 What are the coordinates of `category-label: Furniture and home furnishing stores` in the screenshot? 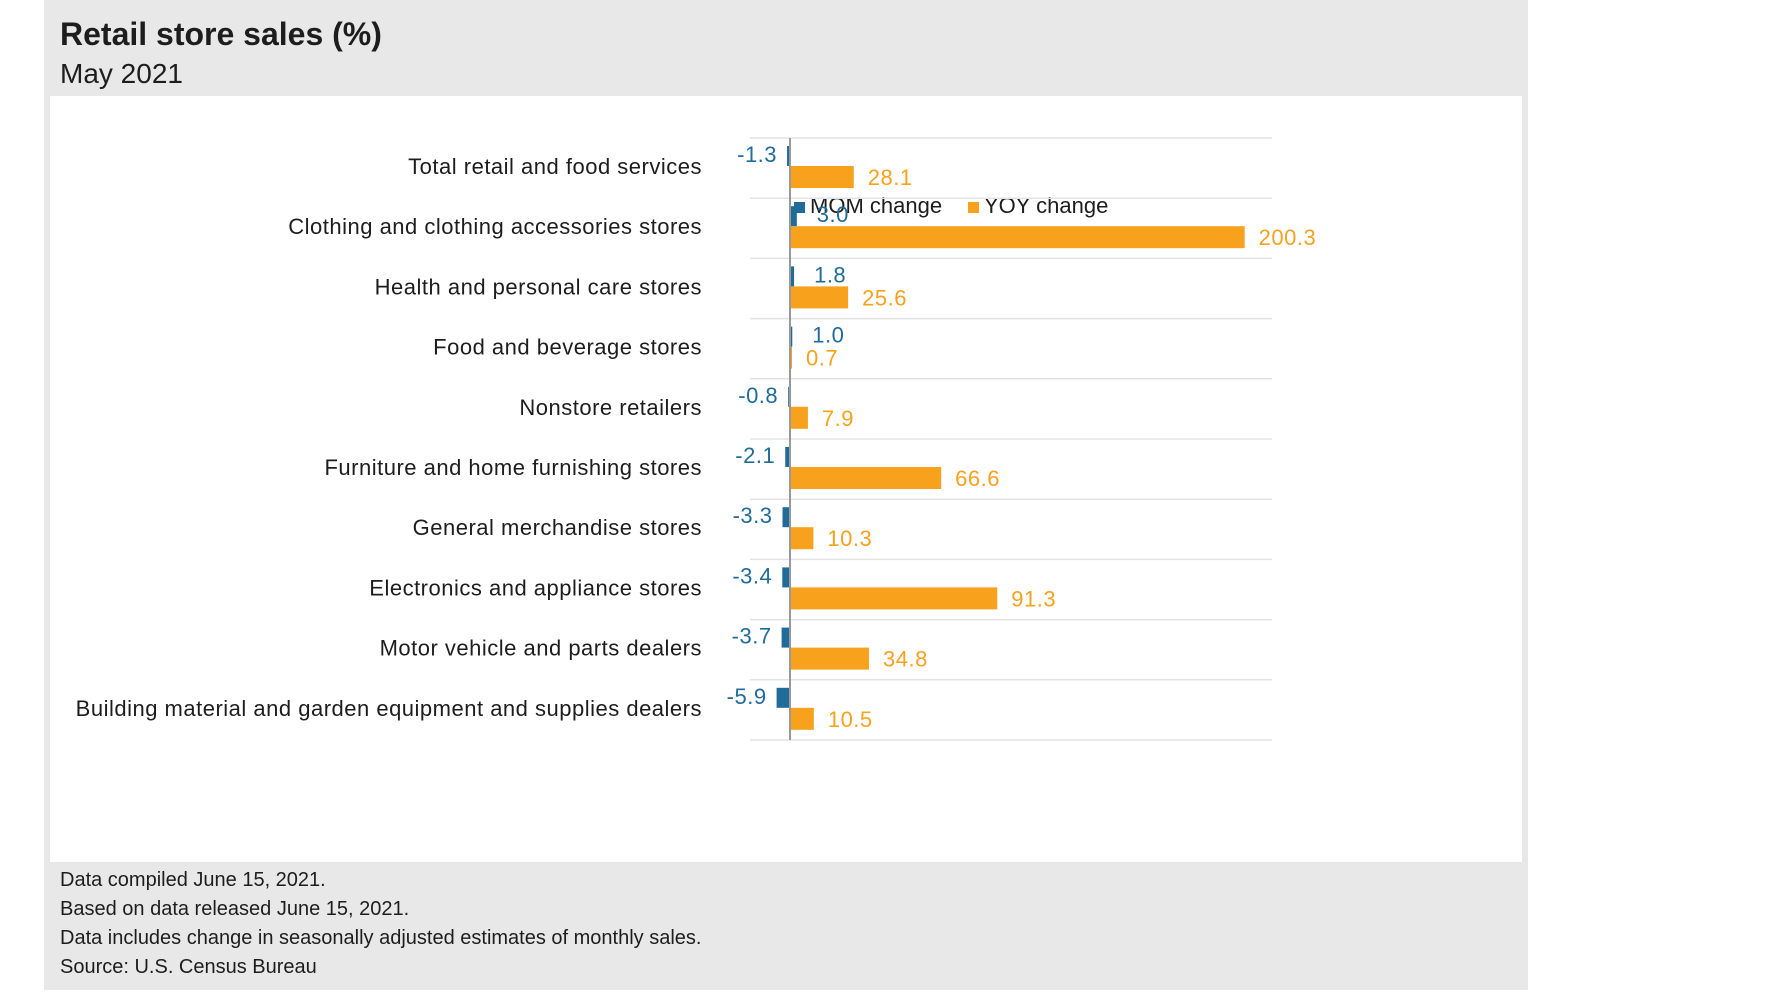 It's located at (513, 467).